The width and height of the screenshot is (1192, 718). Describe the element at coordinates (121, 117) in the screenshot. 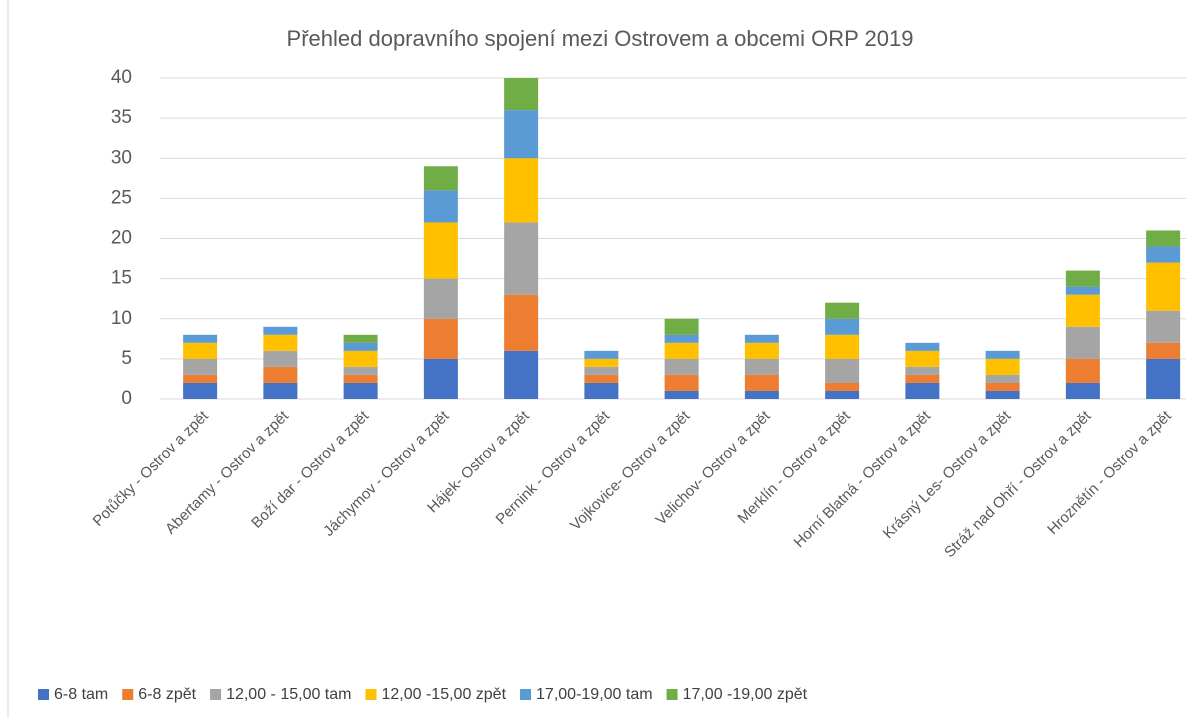

I see `y-tick-label: 35` at that location.